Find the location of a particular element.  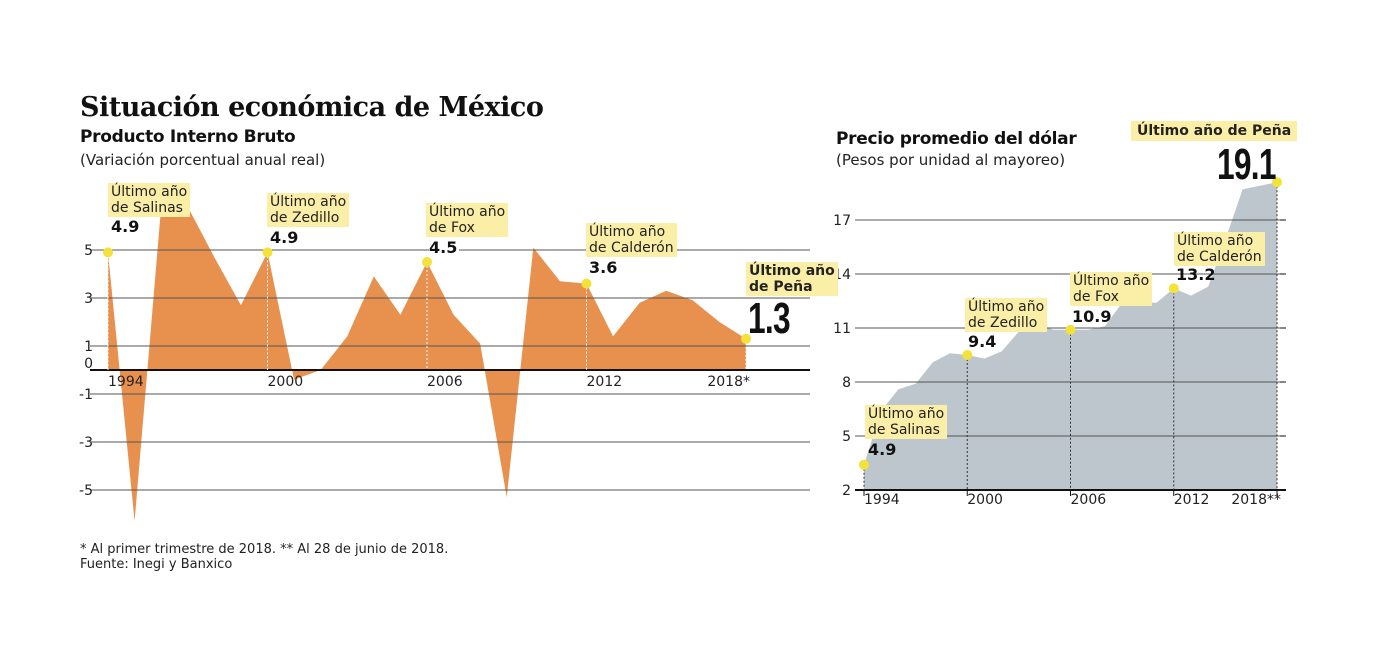

source-note: Fuente: Inegi y Banxico is located at coordinates (156, 564).